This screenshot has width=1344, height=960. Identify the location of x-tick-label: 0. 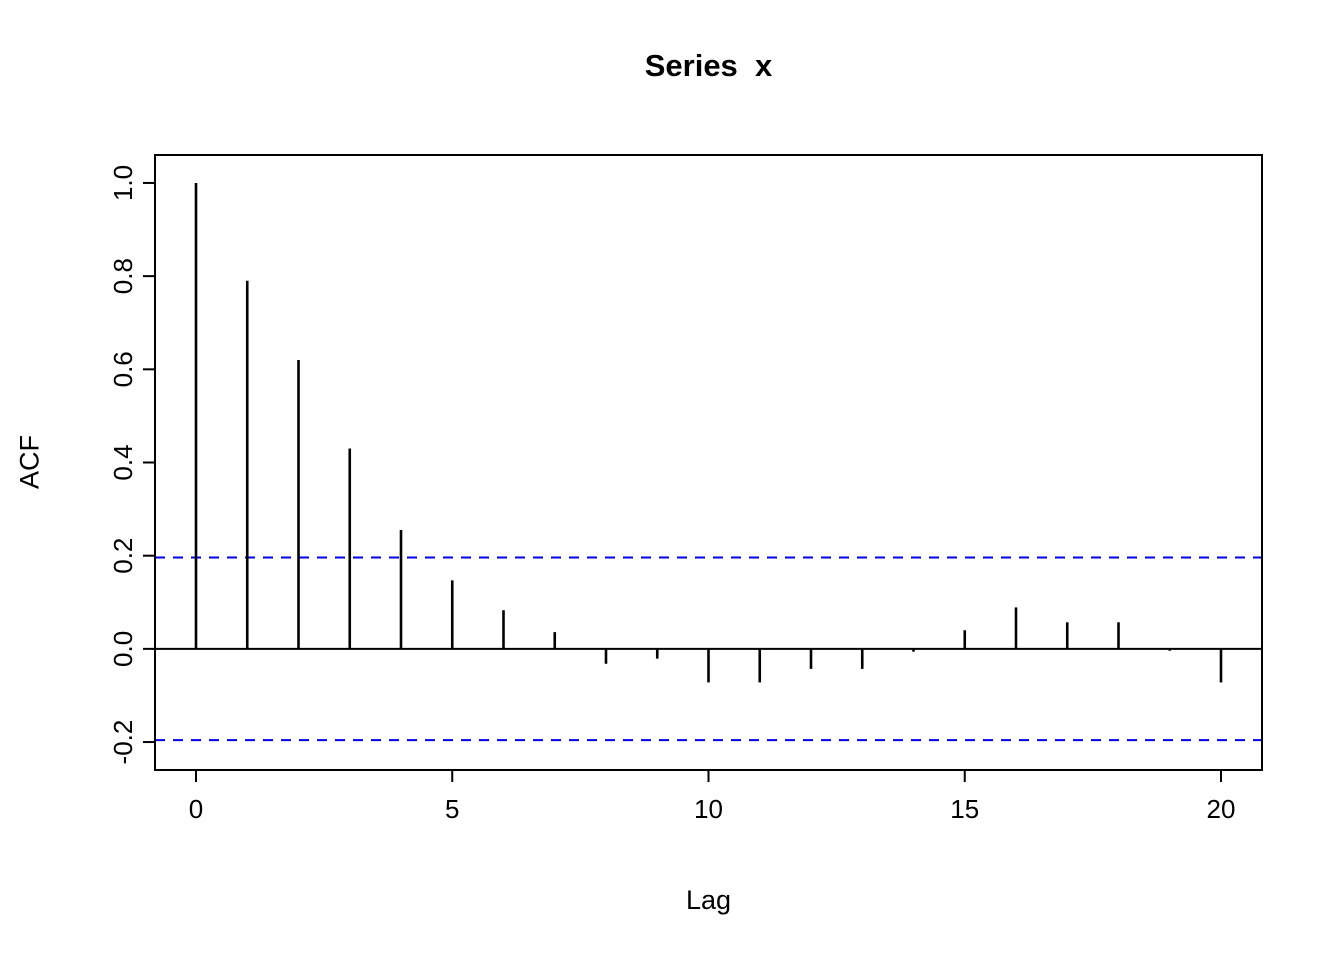
(196, 809).